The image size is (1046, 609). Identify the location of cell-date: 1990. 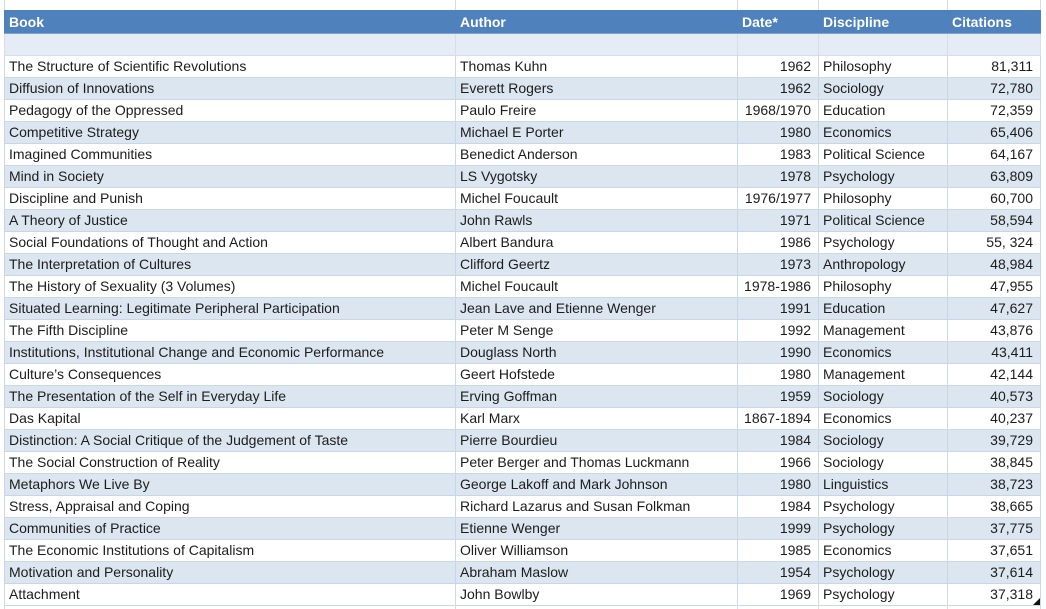
(778, 352).